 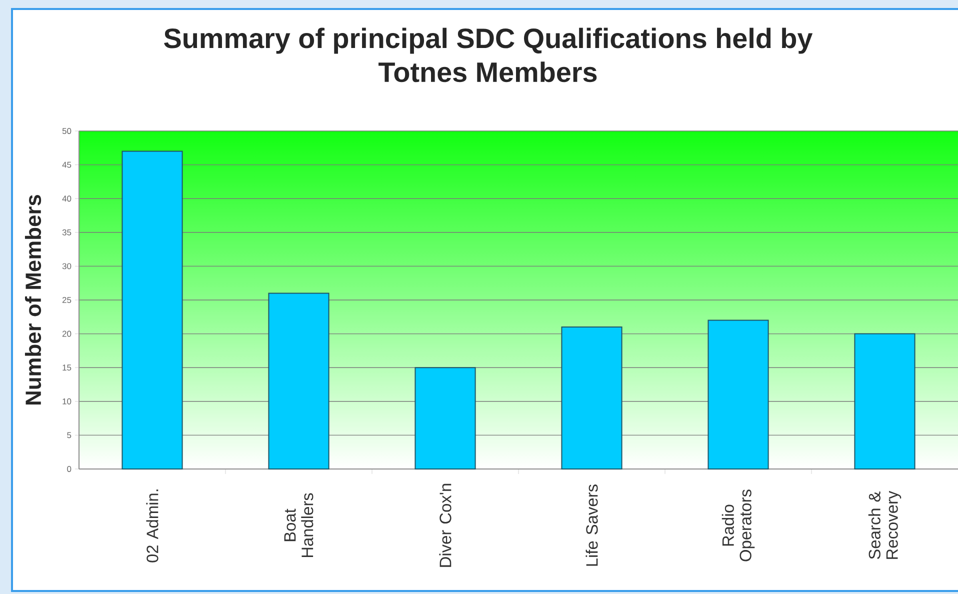 What do you see at coordinates (67, 401) in the screenshot?
I see `y-tick-label: 10` at bounding box center [67, 401].